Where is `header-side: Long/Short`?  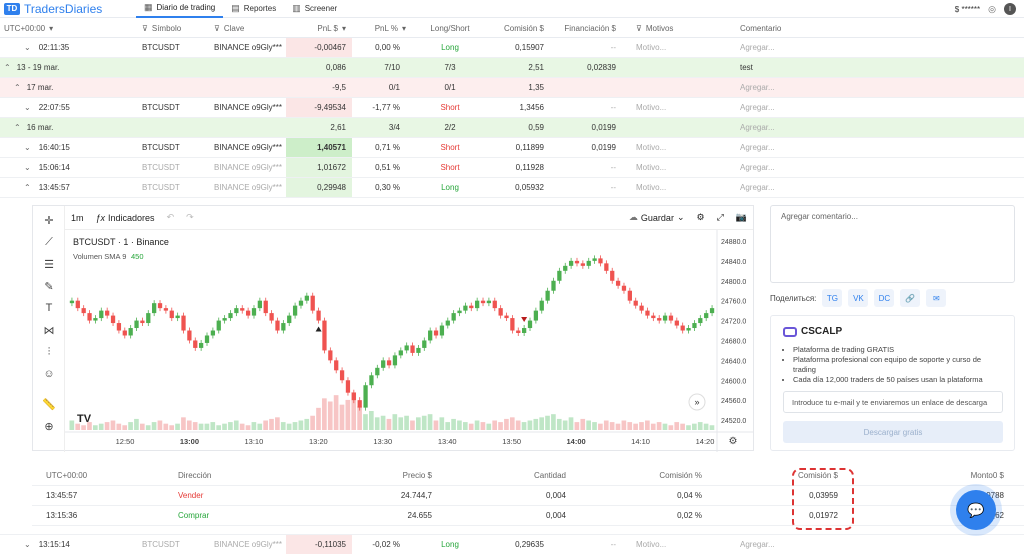 header-side: Long/Short is located at coordinates (450, 28).